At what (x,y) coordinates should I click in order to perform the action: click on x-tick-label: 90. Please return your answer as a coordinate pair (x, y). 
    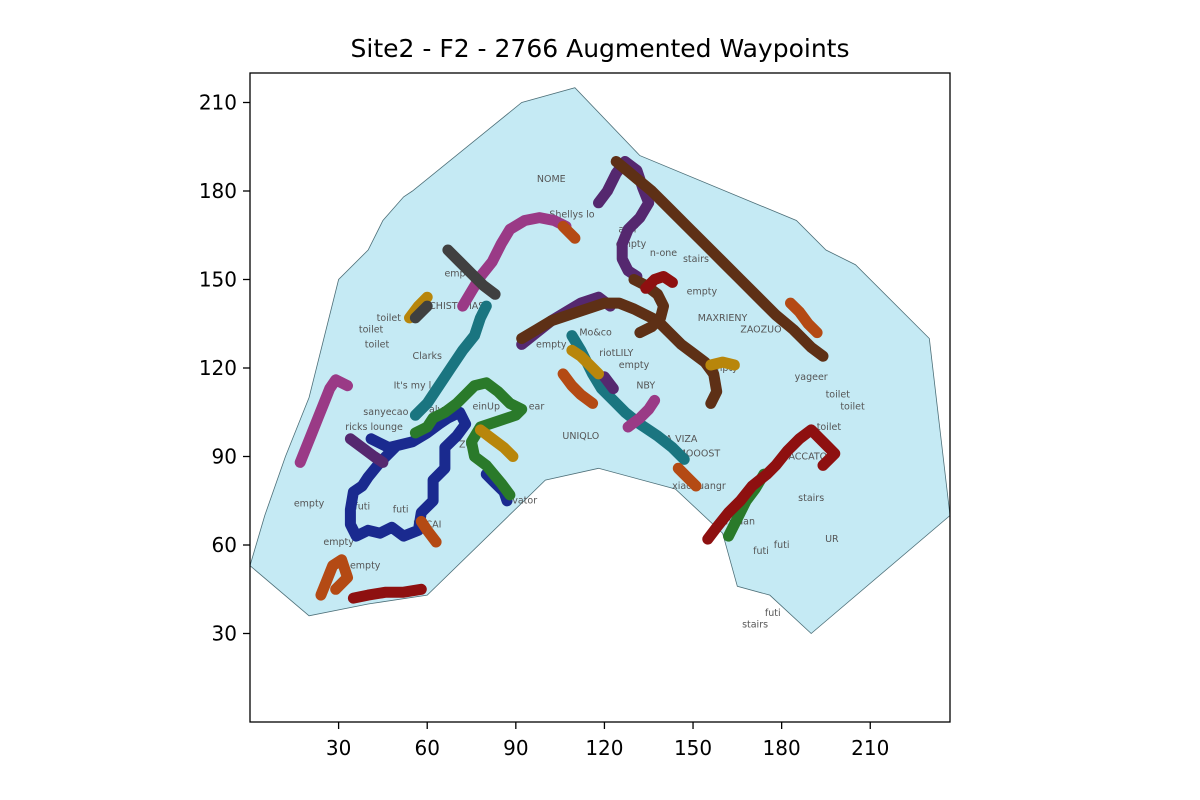
    Looking at the image, I should click on (515, 748).